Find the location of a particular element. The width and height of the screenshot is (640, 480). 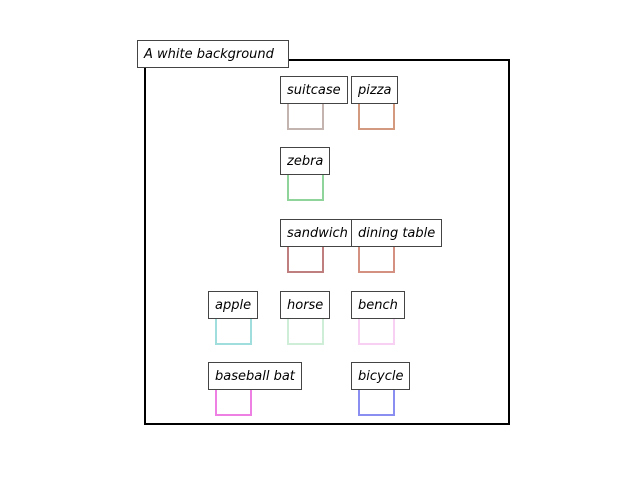

bench-label: bench is located at coordinates (378, 305).